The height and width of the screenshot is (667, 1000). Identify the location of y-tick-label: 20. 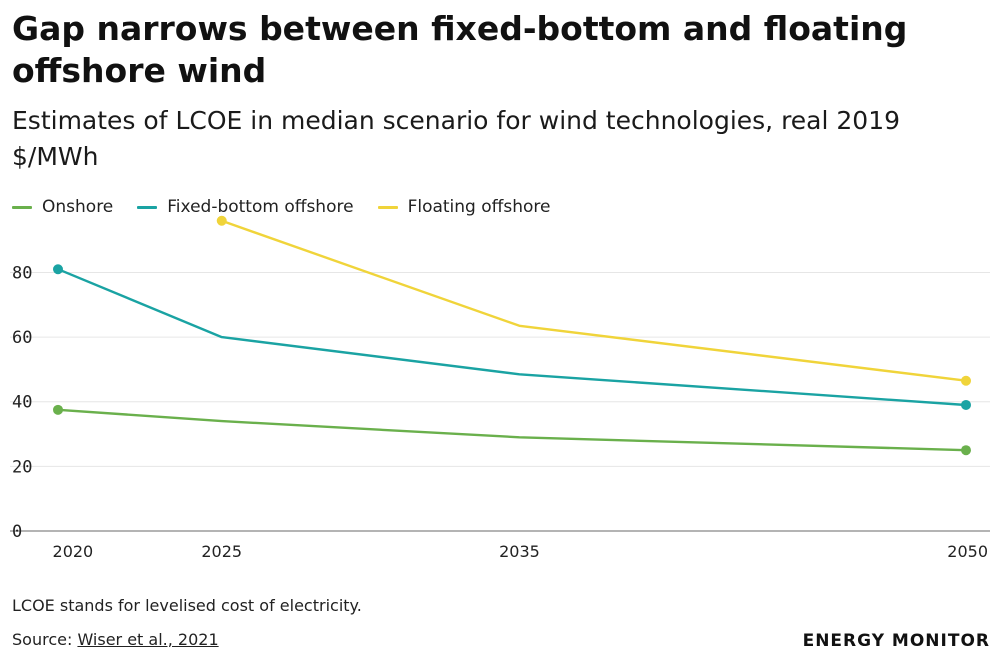
(22, 467).